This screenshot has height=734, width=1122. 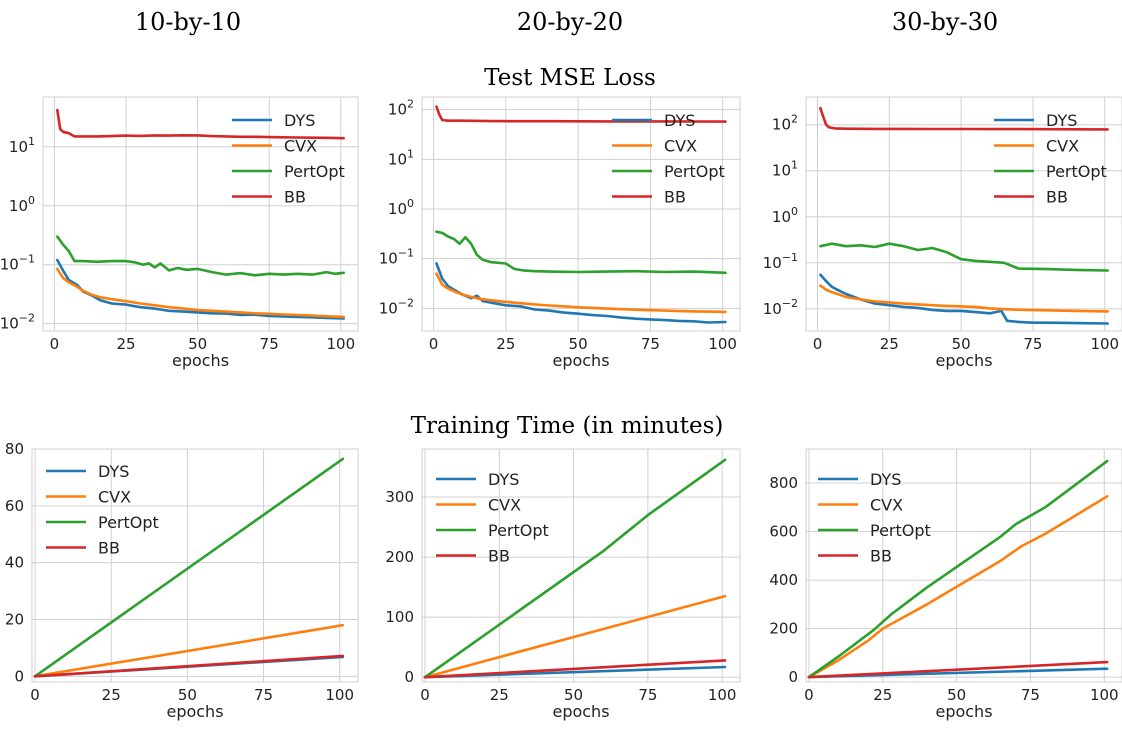 What do you see at coordinates (401, 108) in the screenshot?
I see `y-tick-label: 10²` at bounding box center [401, 108].